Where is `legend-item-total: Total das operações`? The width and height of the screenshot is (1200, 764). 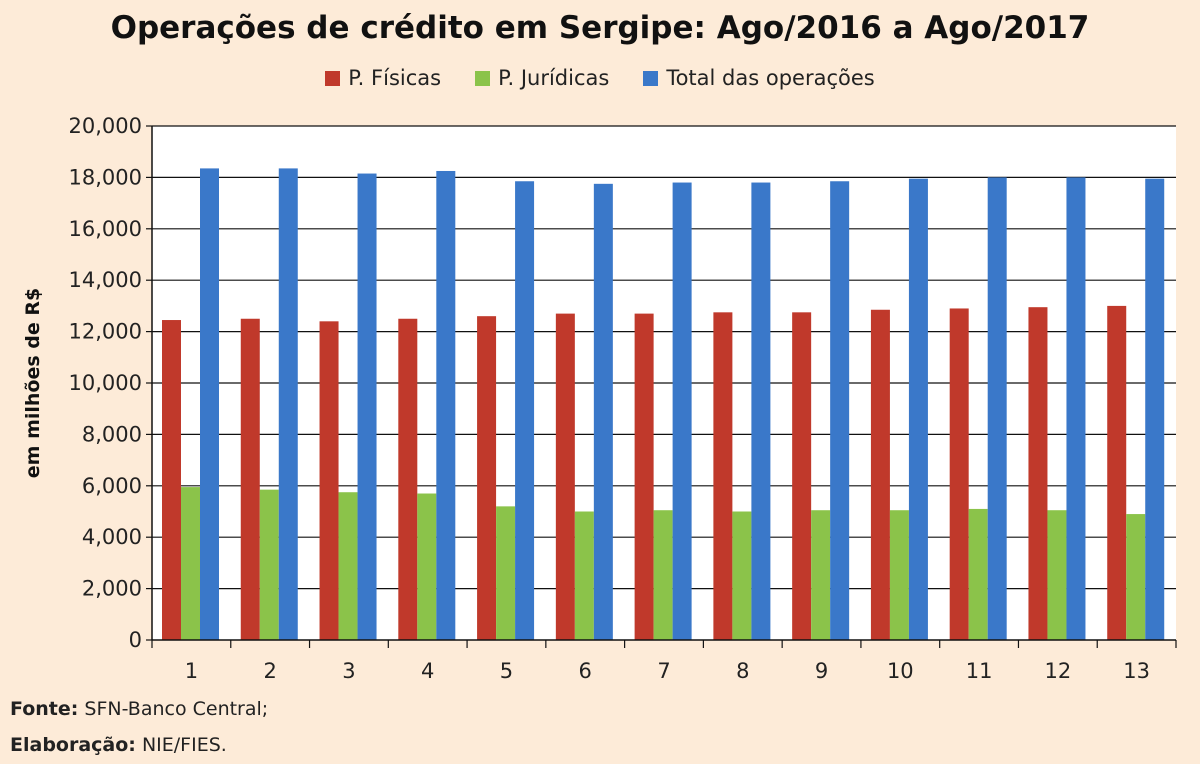 legend-item-total: Total das operações is located at coordinates (759, 78).